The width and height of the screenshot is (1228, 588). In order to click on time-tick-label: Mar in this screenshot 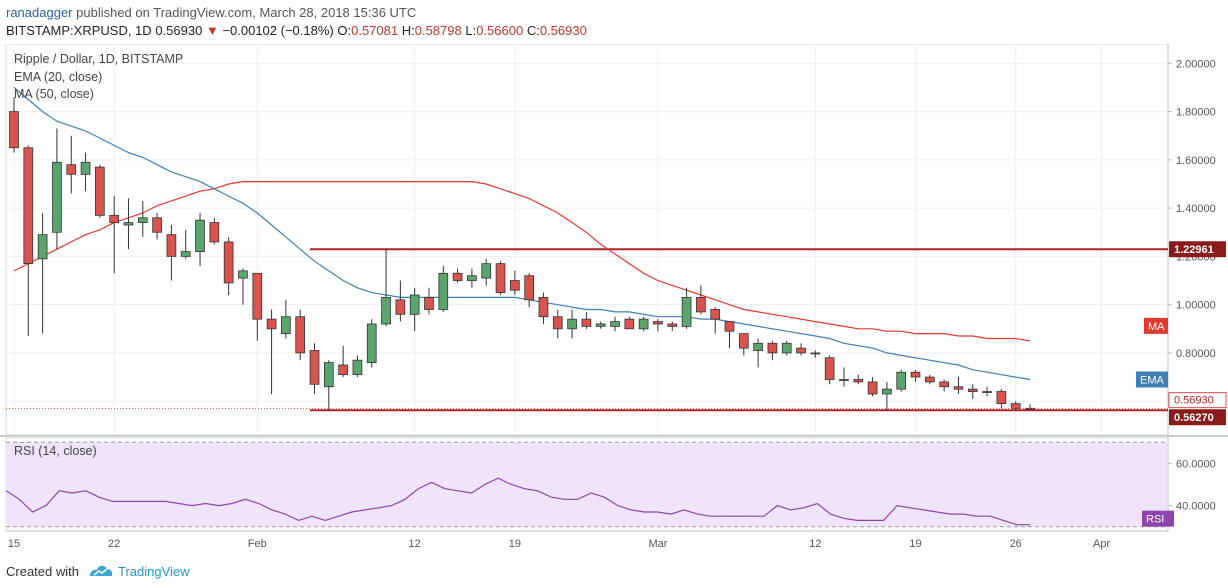, I will do `click(657, 544)`.